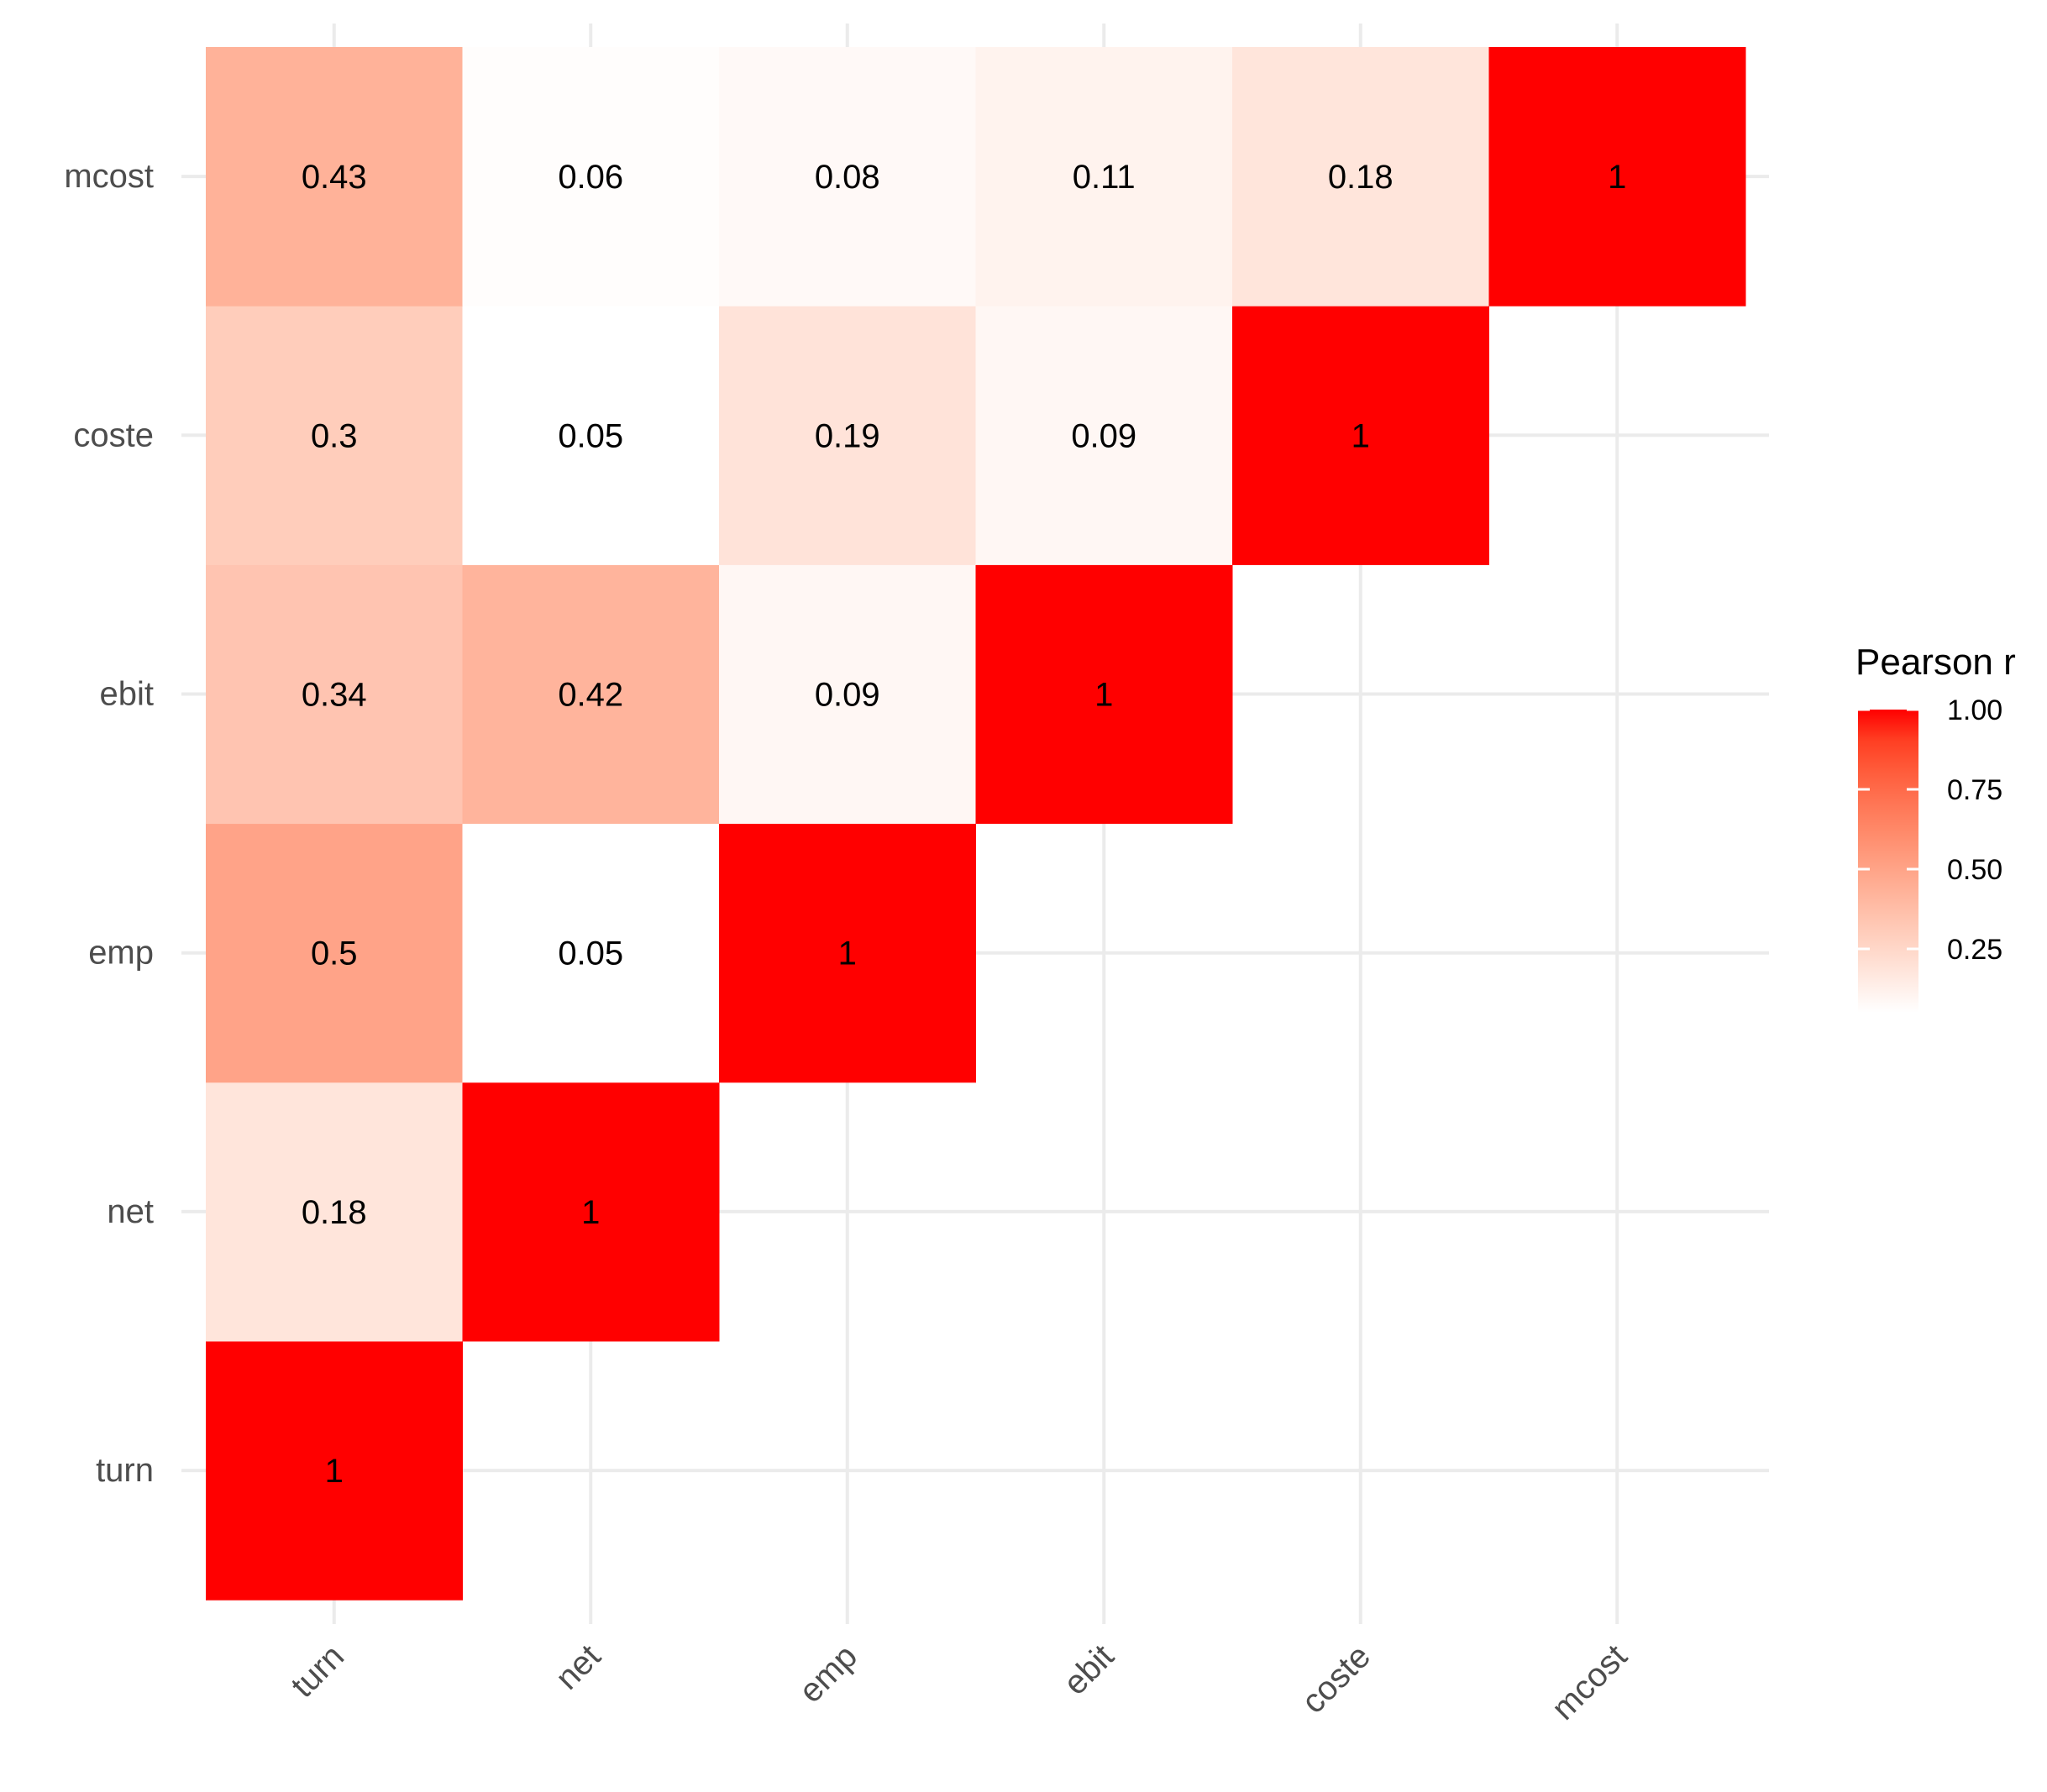 The width and height of the screenshot is (2047, 1792). I want to click on cell-value-label: 0.5, so click(334, 953).